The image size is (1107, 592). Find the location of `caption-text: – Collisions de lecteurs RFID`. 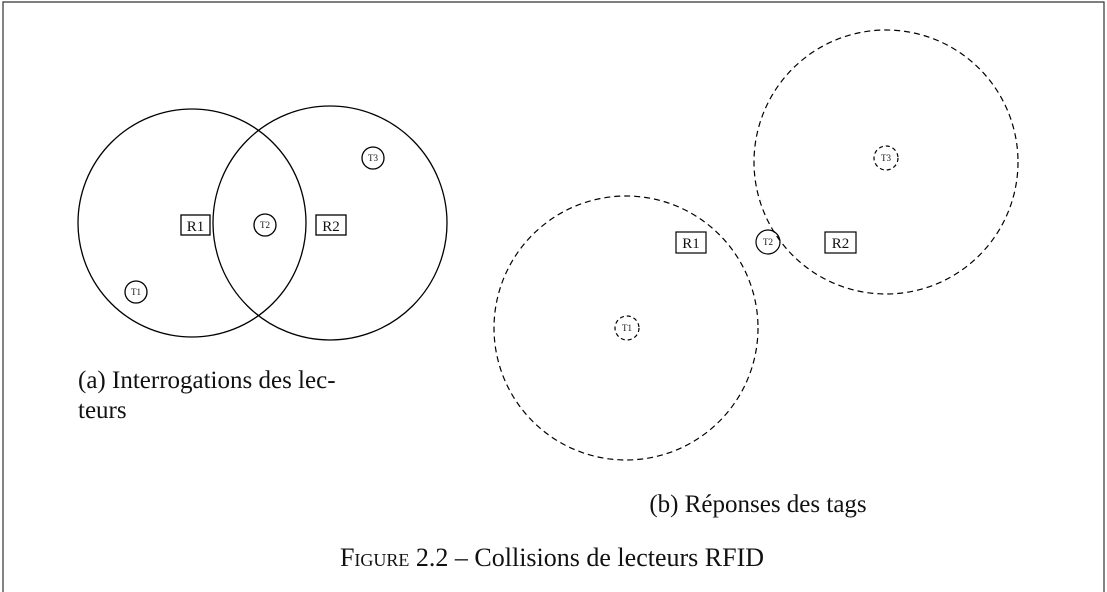

caption-text: – Collisions de lecteurs RFID is located at coordinates (609, 557).